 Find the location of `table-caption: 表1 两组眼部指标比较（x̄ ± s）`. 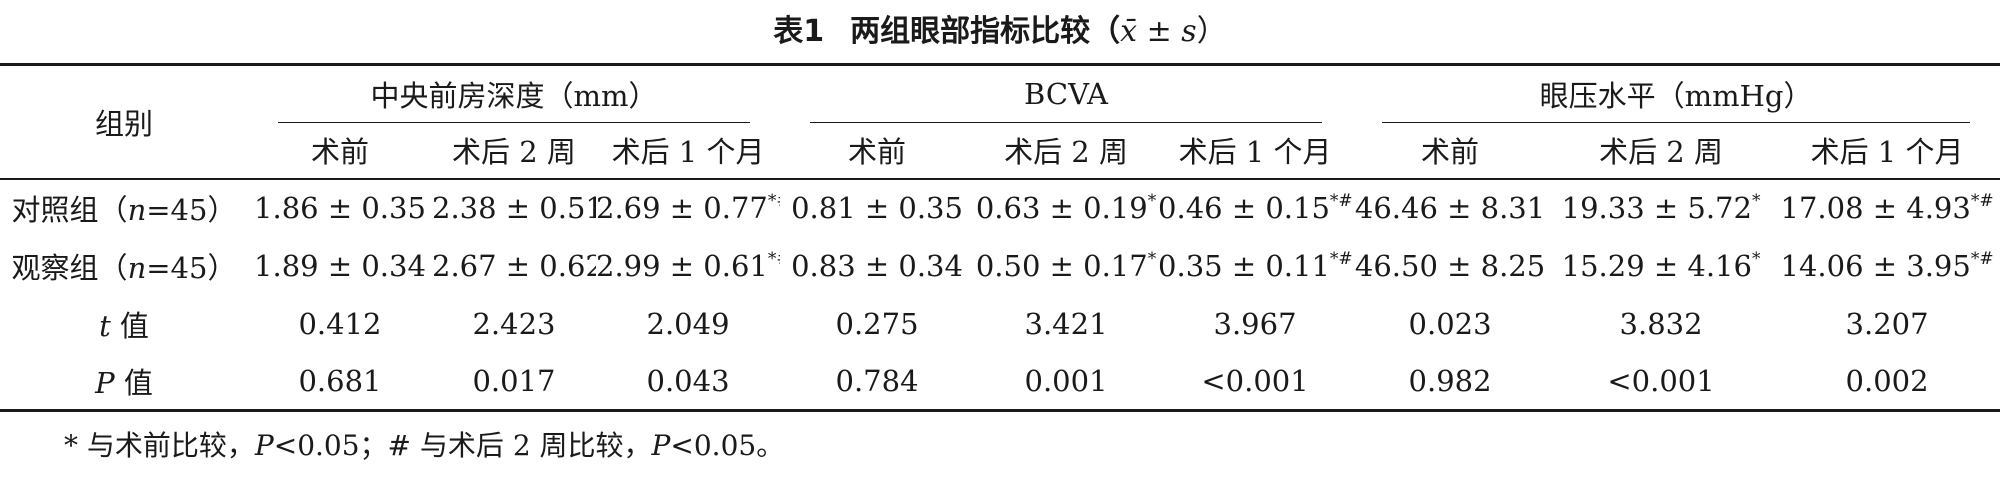

table-caption: 表1 两组眼部指标比较（x̄ ± s） is located at coordinates (1000, 32).